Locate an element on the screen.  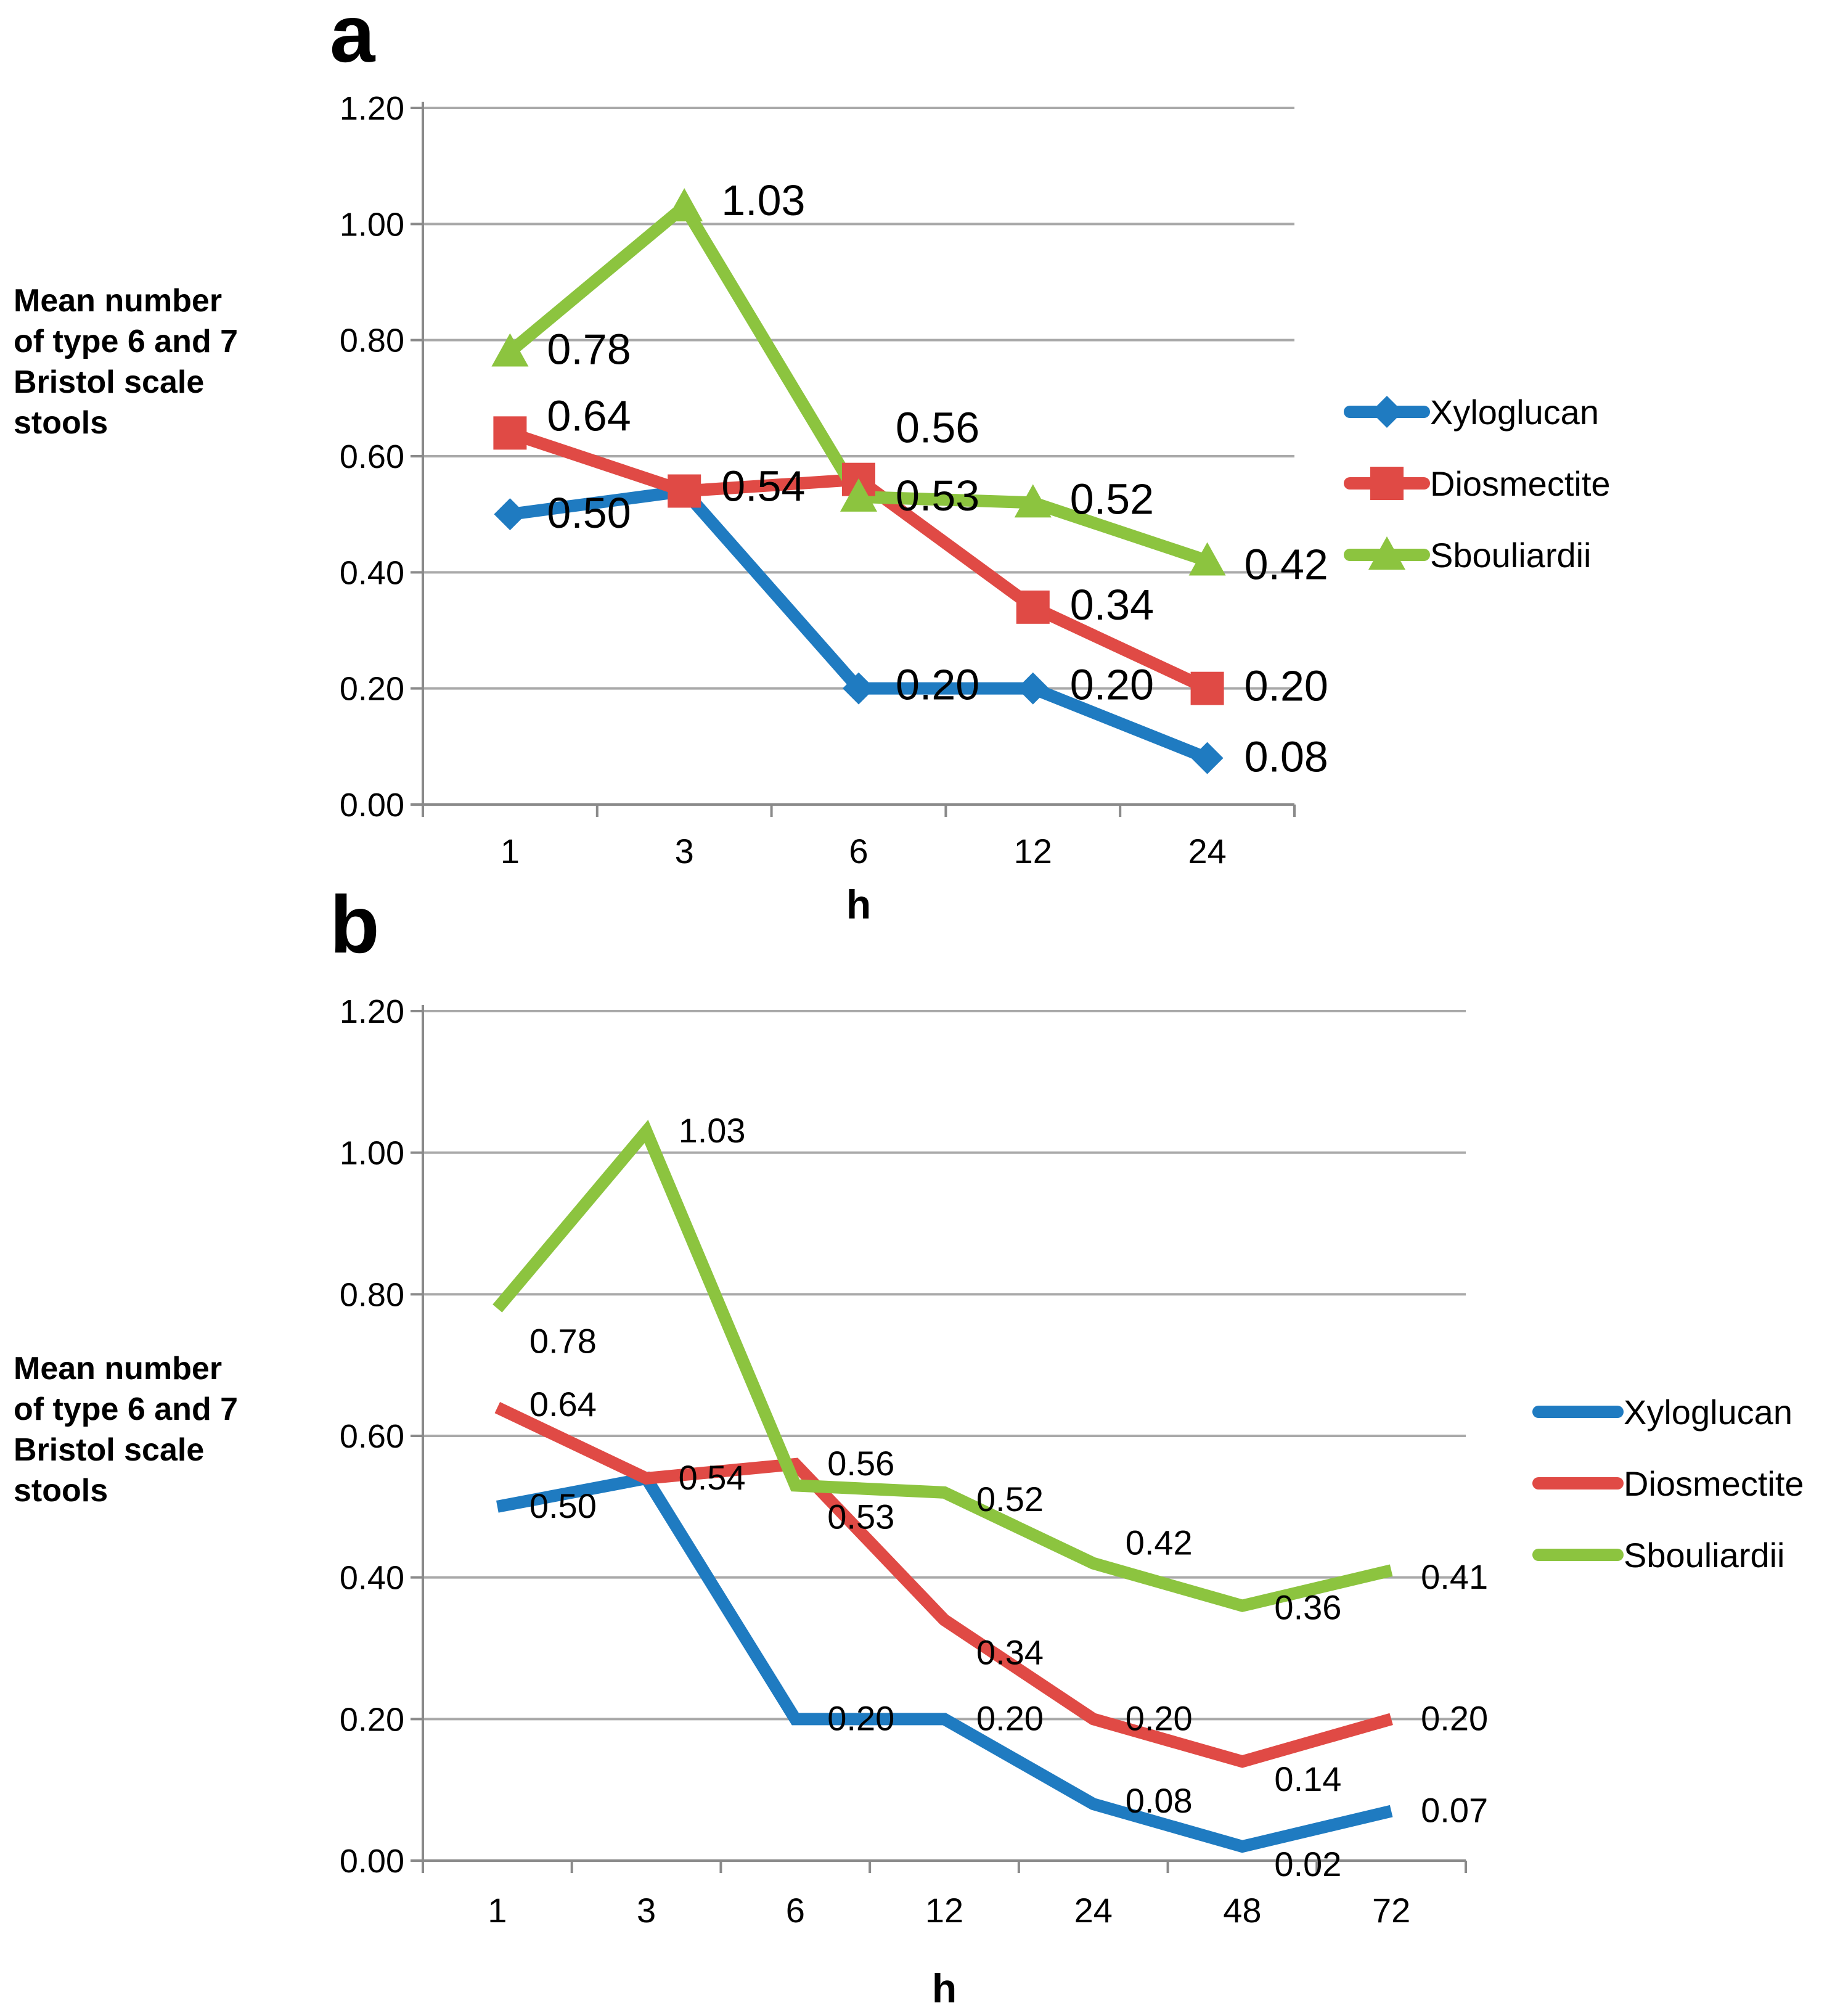
legend-marker-diosmectite is located at coordinates (1387, 484).